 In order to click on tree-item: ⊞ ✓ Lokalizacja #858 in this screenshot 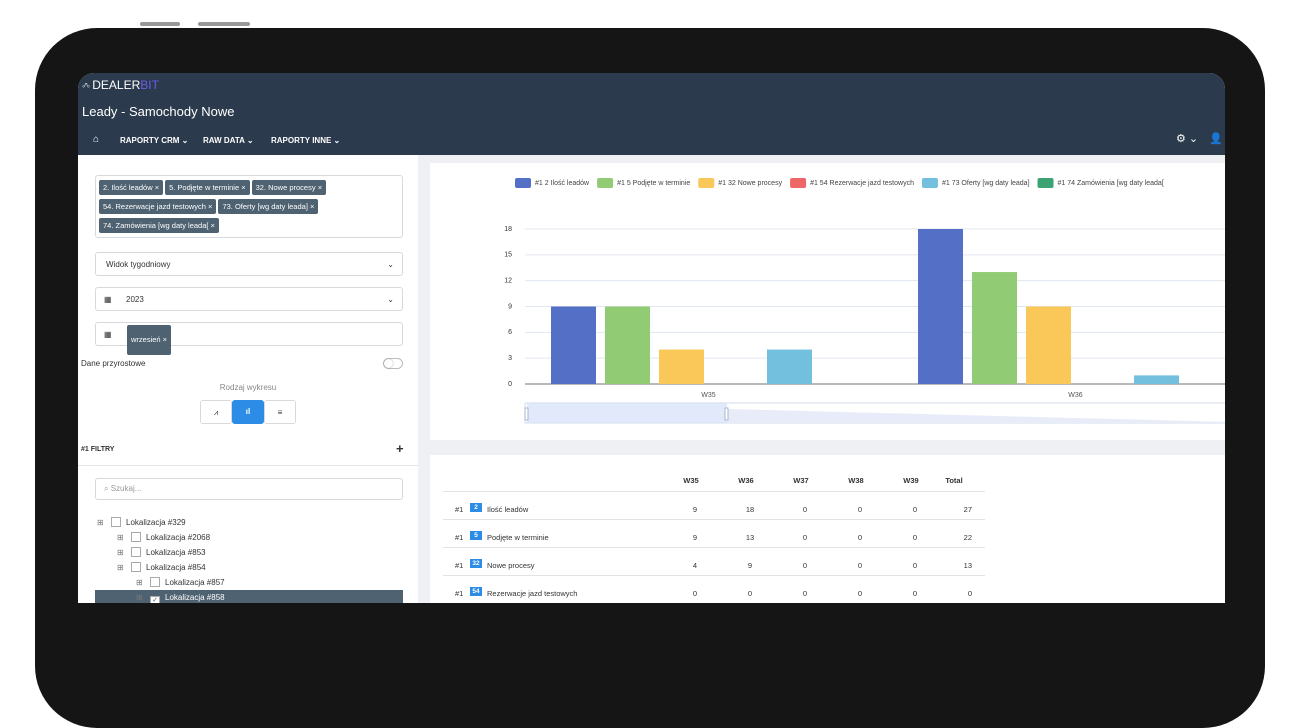, I will do `click(249, 596)`.